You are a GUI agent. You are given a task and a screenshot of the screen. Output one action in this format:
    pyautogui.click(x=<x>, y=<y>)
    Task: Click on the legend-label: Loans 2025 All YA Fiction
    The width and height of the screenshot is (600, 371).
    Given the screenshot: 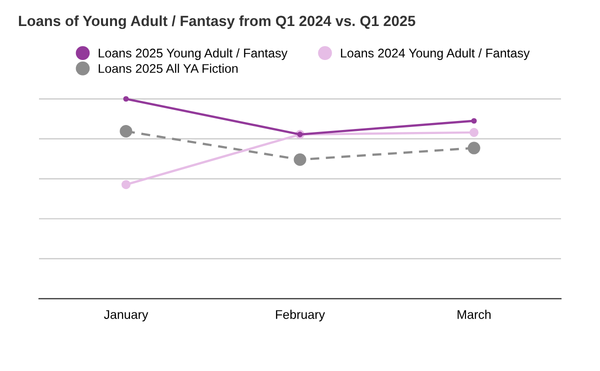 What is the action you would take?
    pyautogui.click(x=168, y=68)
    